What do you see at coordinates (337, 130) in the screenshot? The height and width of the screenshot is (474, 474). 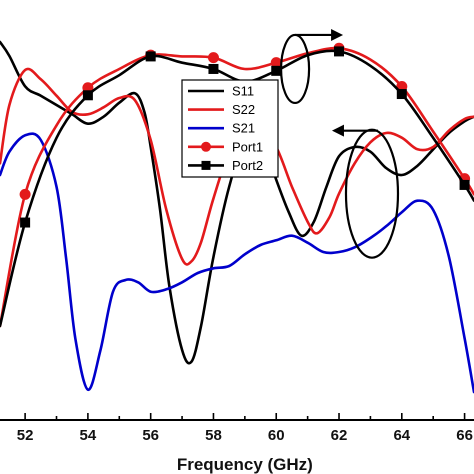 I see `arrow-head-left` at bounding box center [337, 130].